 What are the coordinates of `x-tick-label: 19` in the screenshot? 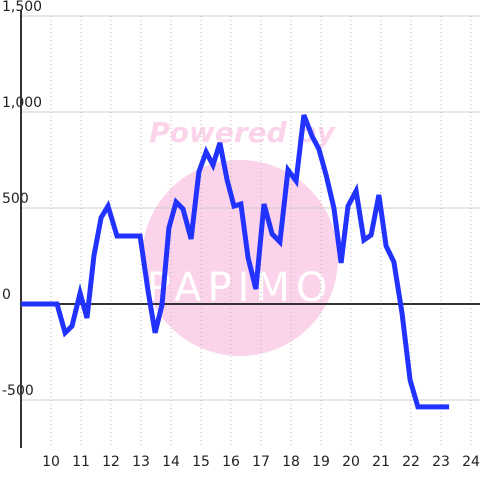 It's located at (321, 462).